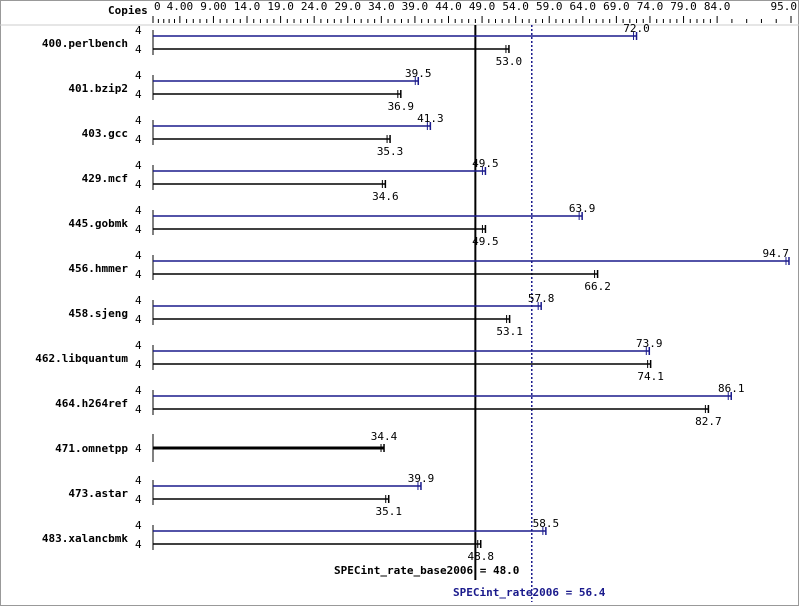 The image size is (799, 606). What do you see at coordinates (784, 6) in the screenshot?
I see `x-tick-label: 95.0` at bounding box center [784, 6].